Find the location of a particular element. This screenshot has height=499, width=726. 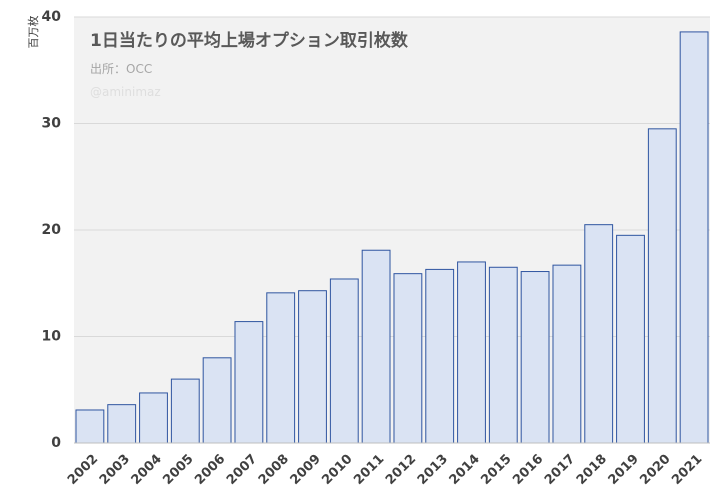

x-tick-label: 2015 is located at coordinates (496, 470).